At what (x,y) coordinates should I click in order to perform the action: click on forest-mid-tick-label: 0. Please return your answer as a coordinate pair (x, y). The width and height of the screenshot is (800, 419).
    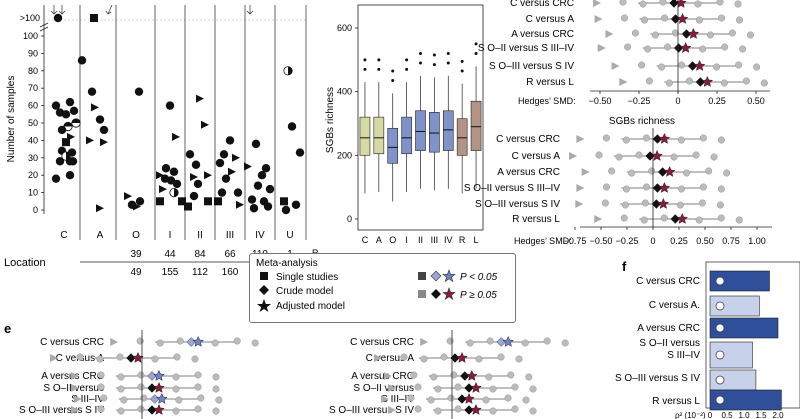
    Looking at the image, I should click on (652, 241).